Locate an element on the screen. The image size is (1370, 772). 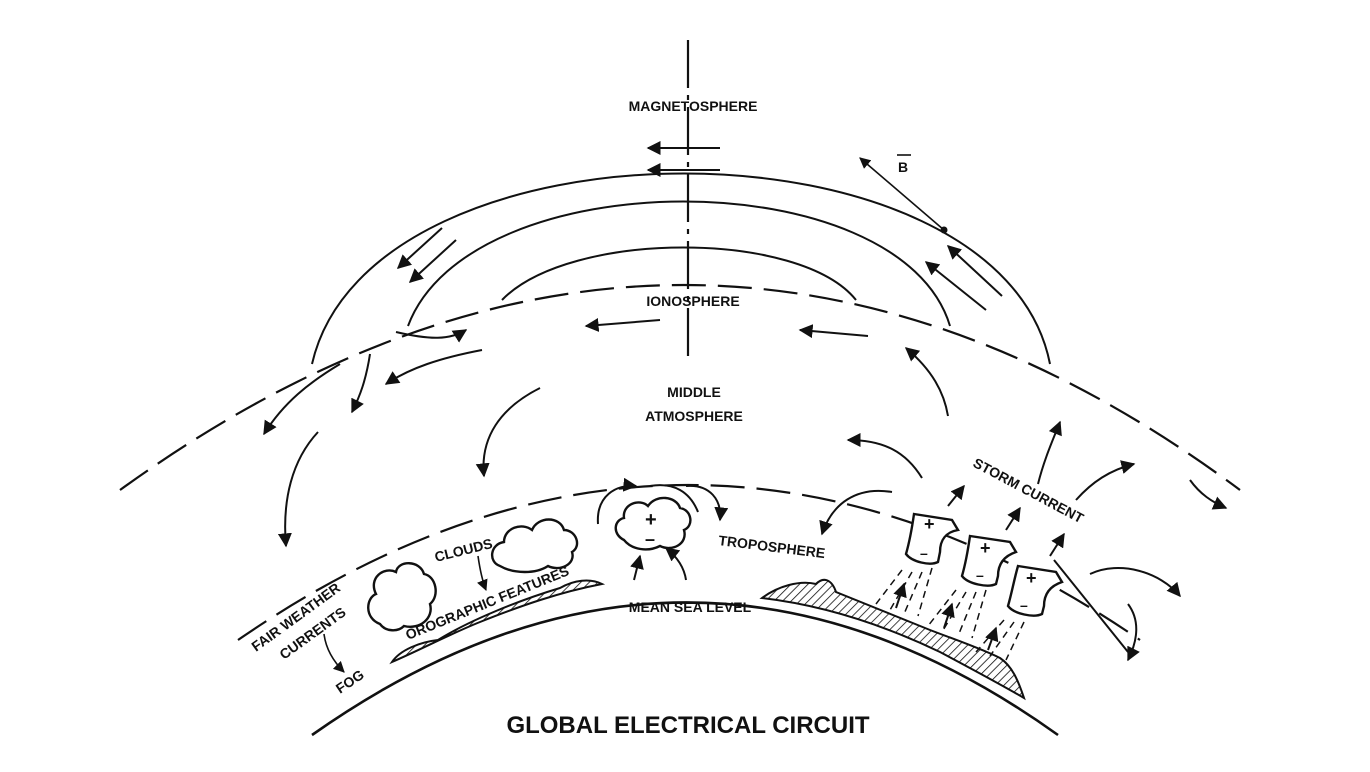
clouds-label: CLOUDS is located at coordinates (463, 550).